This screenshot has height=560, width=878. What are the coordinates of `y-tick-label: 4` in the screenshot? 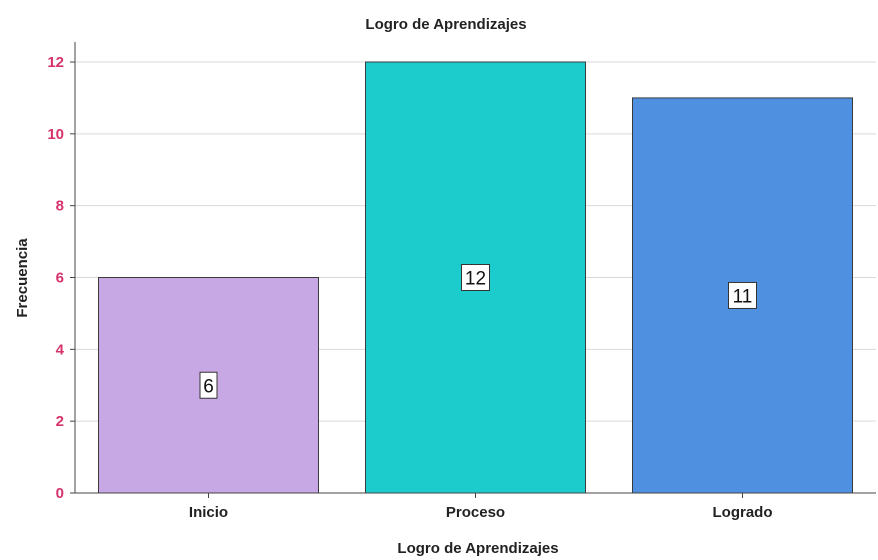 It's located at (60, 349).